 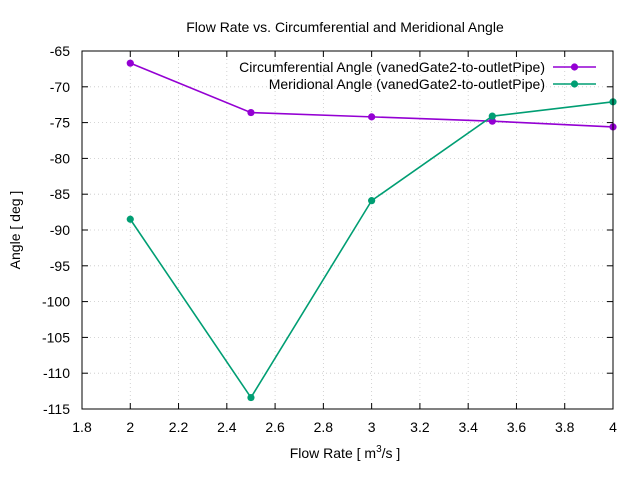 I want to click on y-tick-label: -90, so click(x=60, y=230).